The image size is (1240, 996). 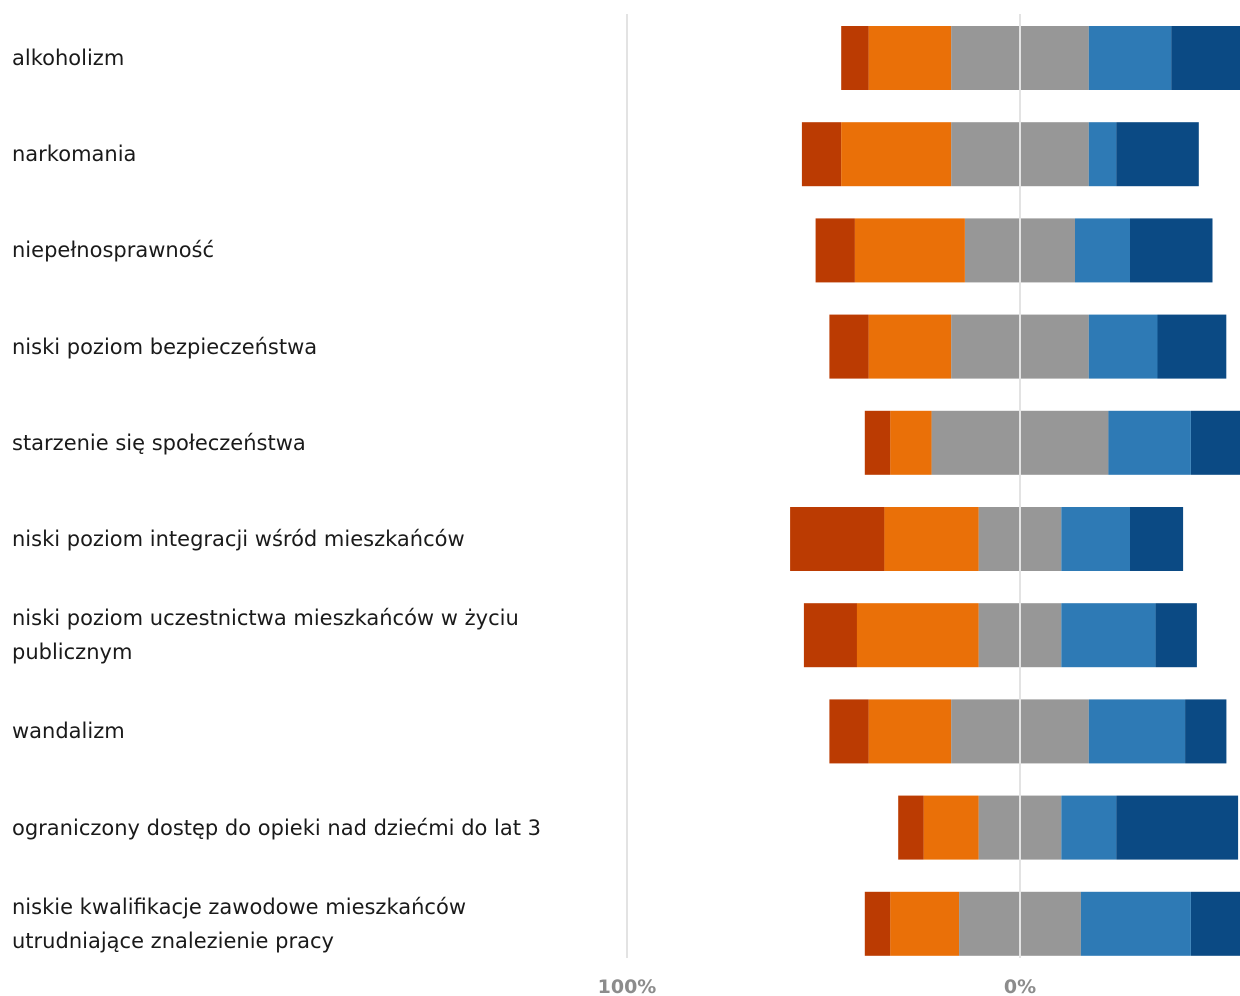 What do you see at coordinates (1089, 827) in the screenshot?
I see `bar-segment-row9-series4` at bounding box center [1089, 827].